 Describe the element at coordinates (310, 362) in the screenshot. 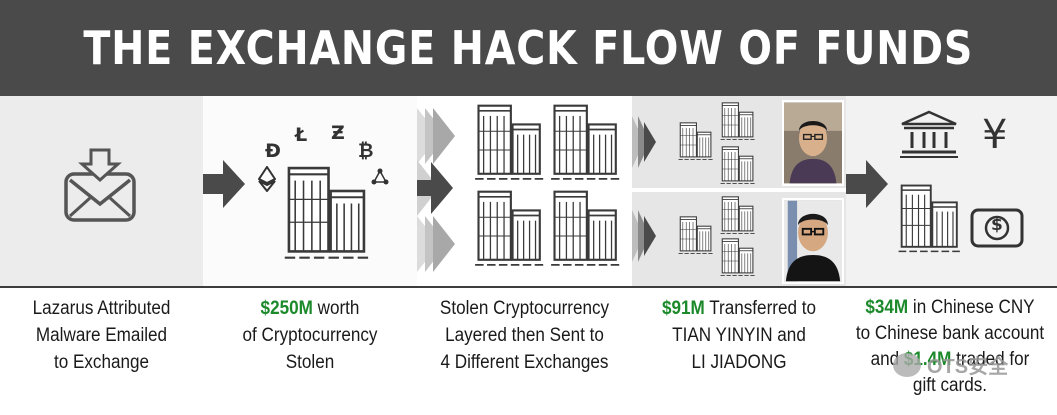

I see `caption-line: Stolen` at that location.